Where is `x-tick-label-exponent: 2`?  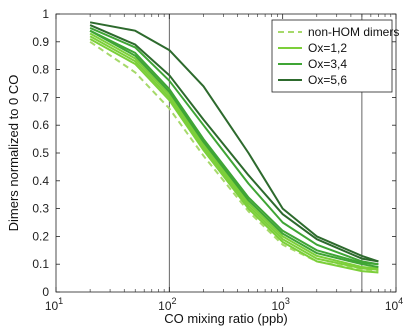 x-tick-label-exponent: 2 is located at coordinates (174, 301).